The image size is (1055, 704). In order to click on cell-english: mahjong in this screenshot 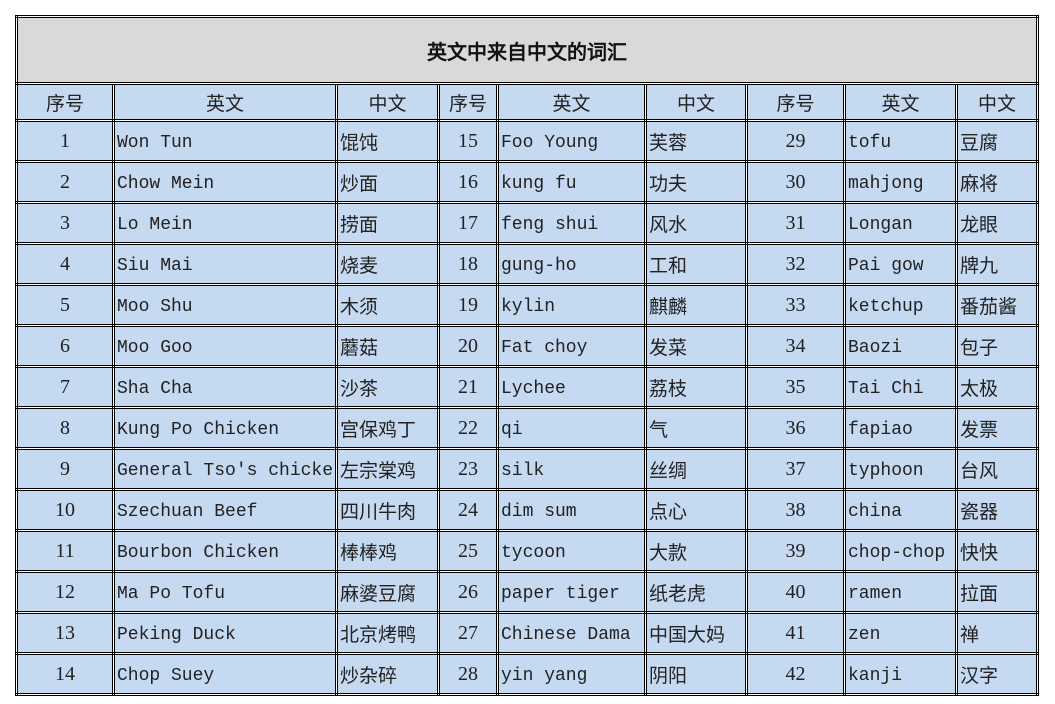, I will do `click(900, 182)`.